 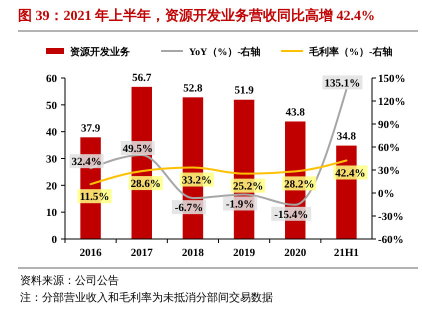 I want to click on x-tick-label: 2019, so click(x=244, y=253).